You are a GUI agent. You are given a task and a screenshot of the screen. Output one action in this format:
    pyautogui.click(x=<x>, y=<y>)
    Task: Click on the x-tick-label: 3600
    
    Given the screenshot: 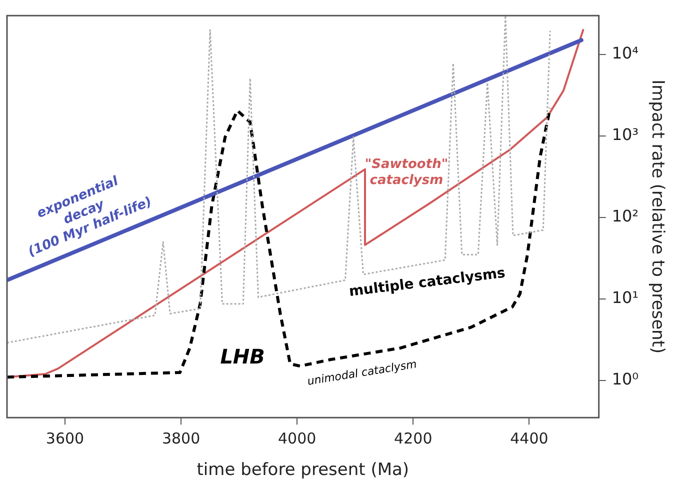 What is the action you would take?
    pyautogui.click(x=65, y=438)
    